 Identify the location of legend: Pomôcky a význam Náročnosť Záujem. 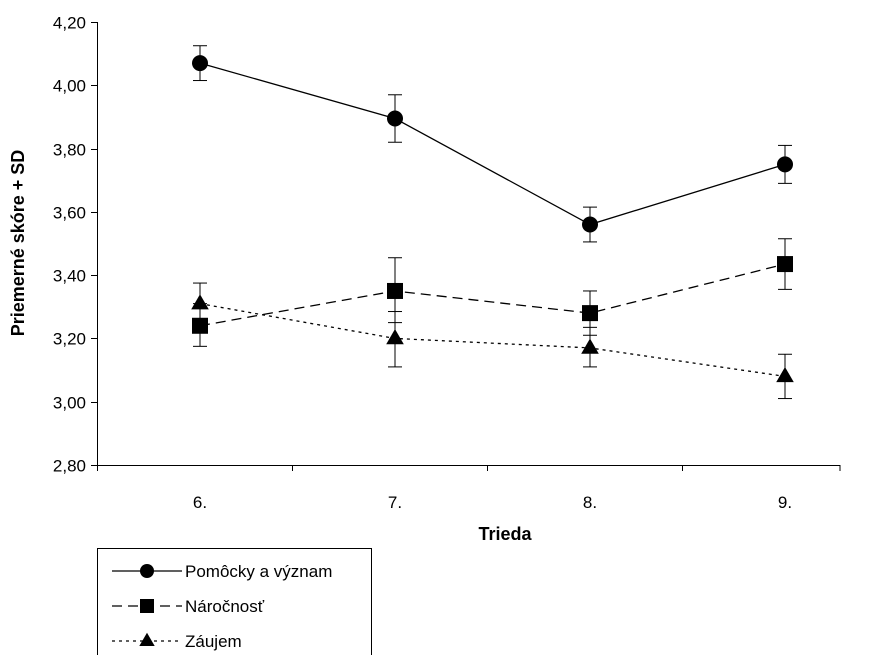
(234, 601).